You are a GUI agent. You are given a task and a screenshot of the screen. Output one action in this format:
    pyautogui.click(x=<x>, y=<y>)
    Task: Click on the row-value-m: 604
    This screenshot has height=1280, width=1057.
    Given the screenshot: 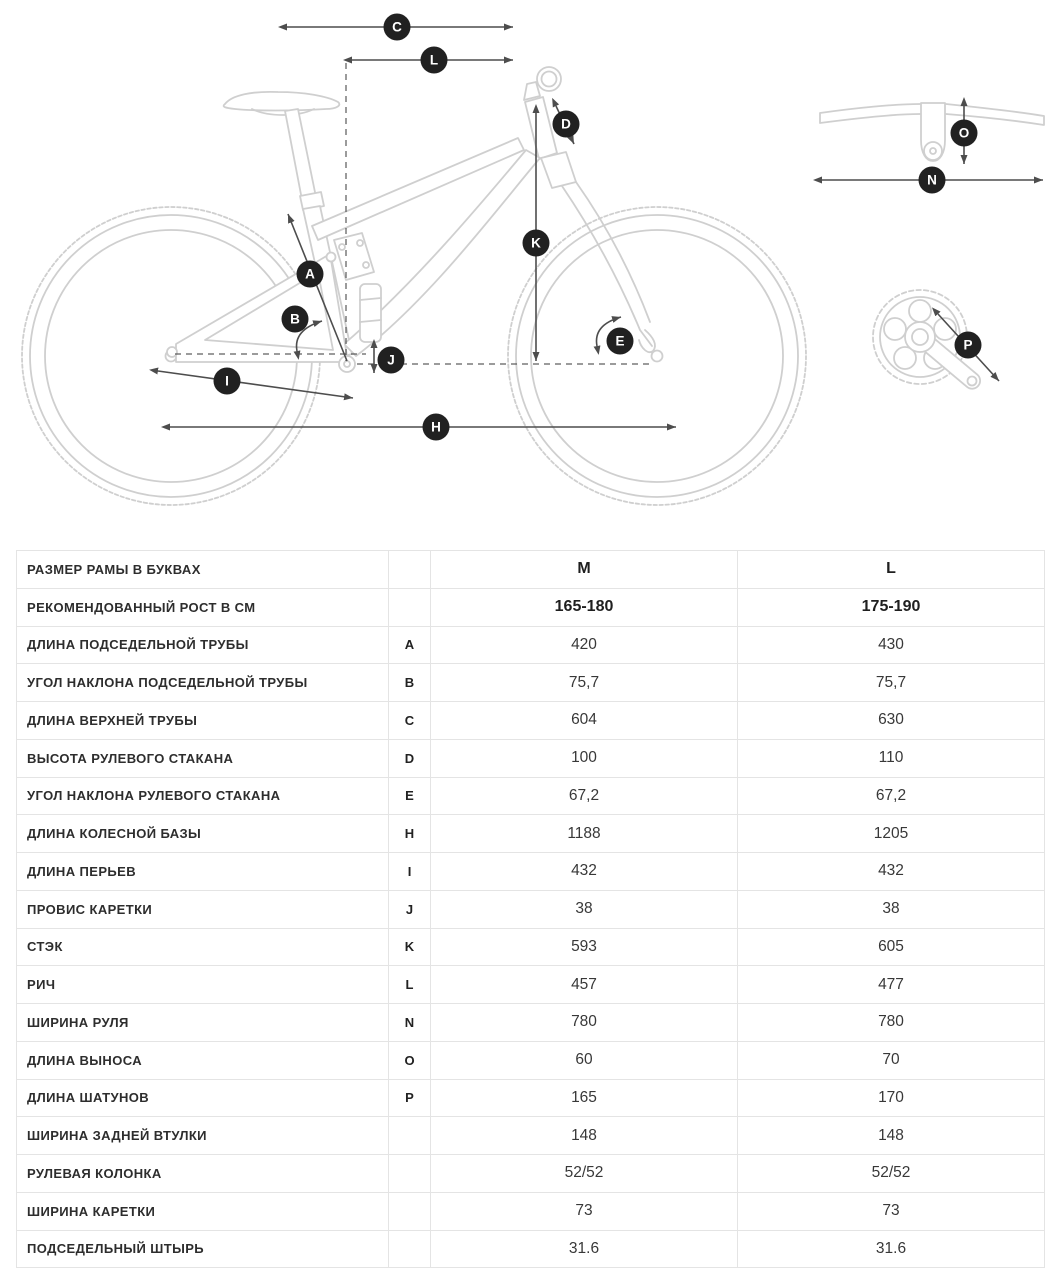 What is the action you would take?
    pyautogui.click(x=584, y=721)
    